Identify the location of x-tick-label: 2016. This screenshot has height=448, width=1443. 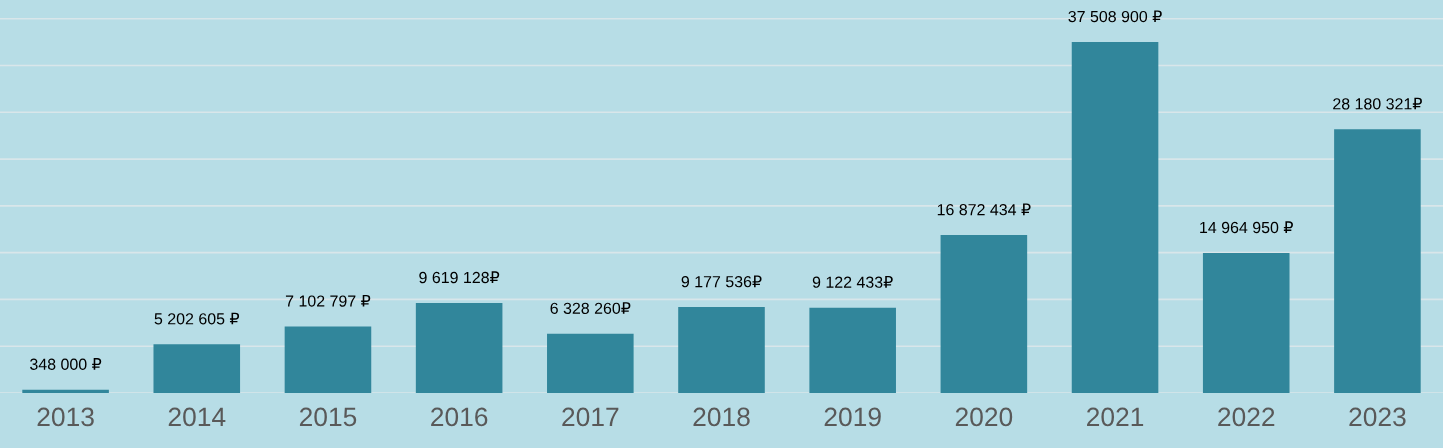
(459, 417).